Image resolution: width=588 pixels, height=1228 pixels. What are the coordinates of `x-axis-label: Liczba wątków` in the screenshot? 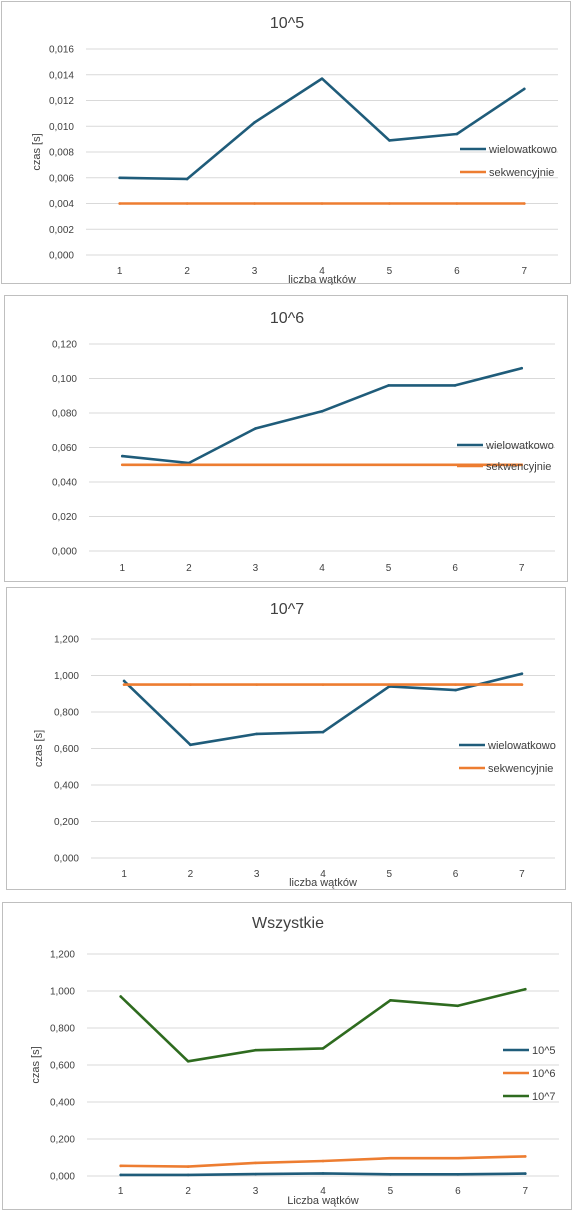 It's located at (323, 1201).